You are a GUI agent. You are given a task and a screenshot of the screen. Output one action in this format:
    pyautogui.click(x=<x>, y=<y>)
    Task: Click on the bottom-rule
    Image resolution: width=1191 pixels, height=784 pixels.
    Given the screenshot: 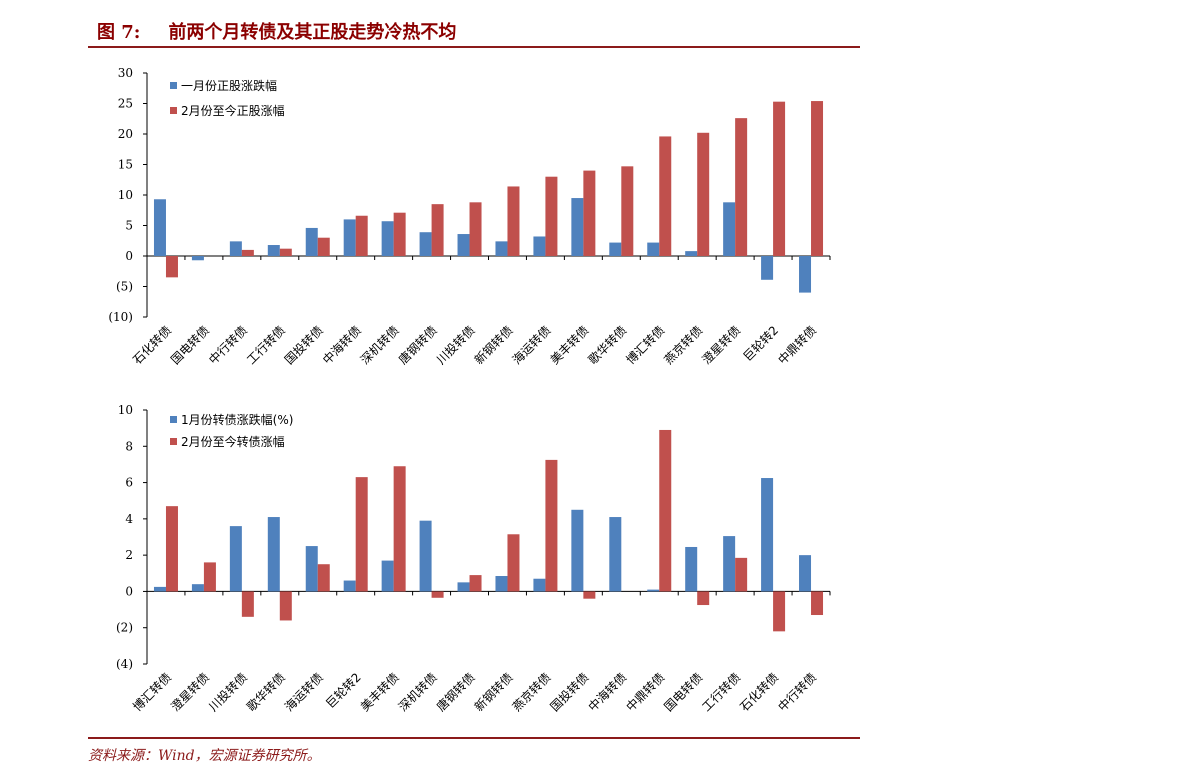 What is the action you would take?
    pyautogui.click(x=474, y=738)
    